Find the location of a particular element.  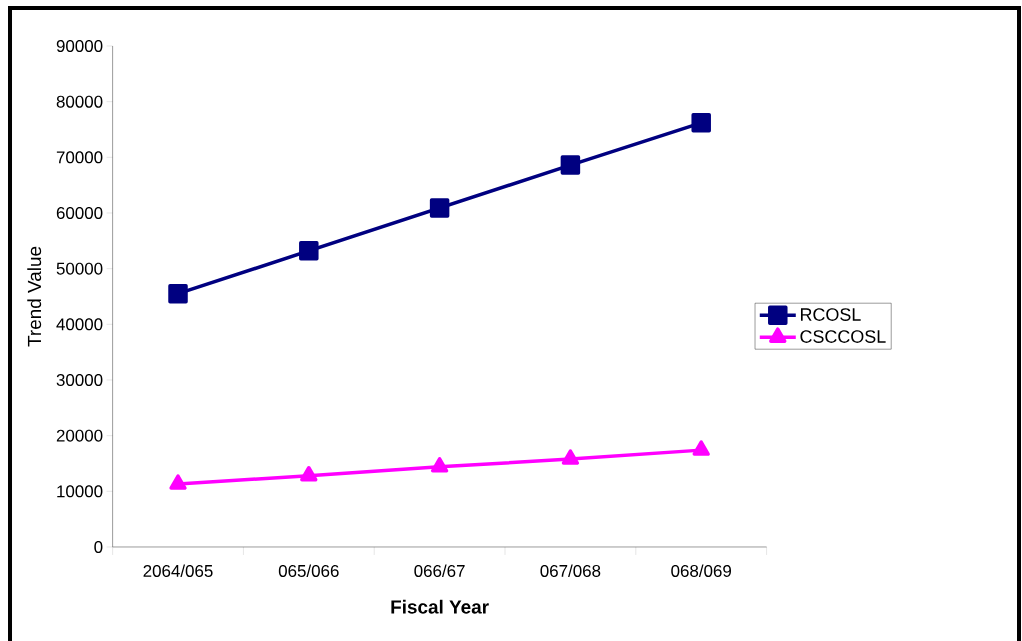

legend-label: RCOSL is located at coordinates (830, 314).